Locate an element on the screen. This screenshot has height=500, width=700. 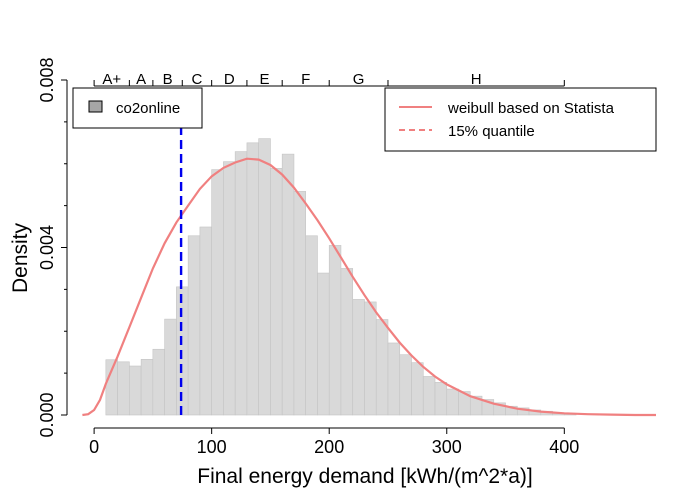
x-axis-label: Final energy demand [kWh/(m^2*a)] is located at coordinates (365, 476).